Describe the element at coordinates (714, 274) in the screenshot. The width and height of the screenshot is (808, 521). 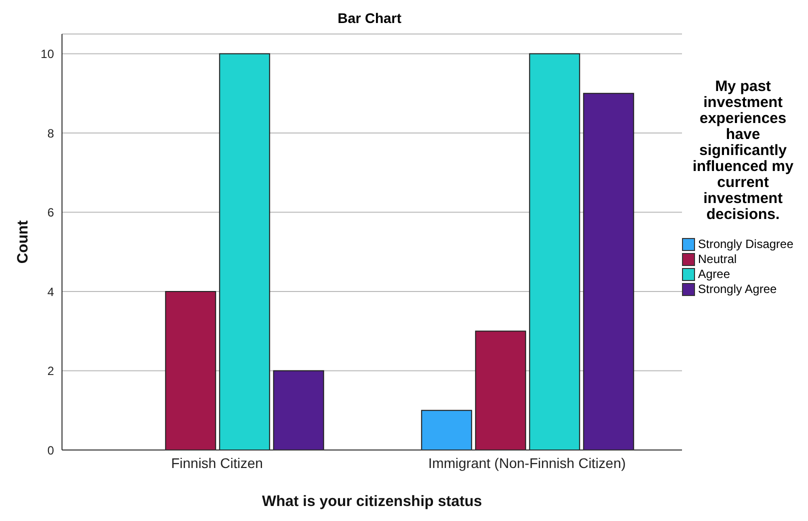
I see `legend-label: Agree` at that location.